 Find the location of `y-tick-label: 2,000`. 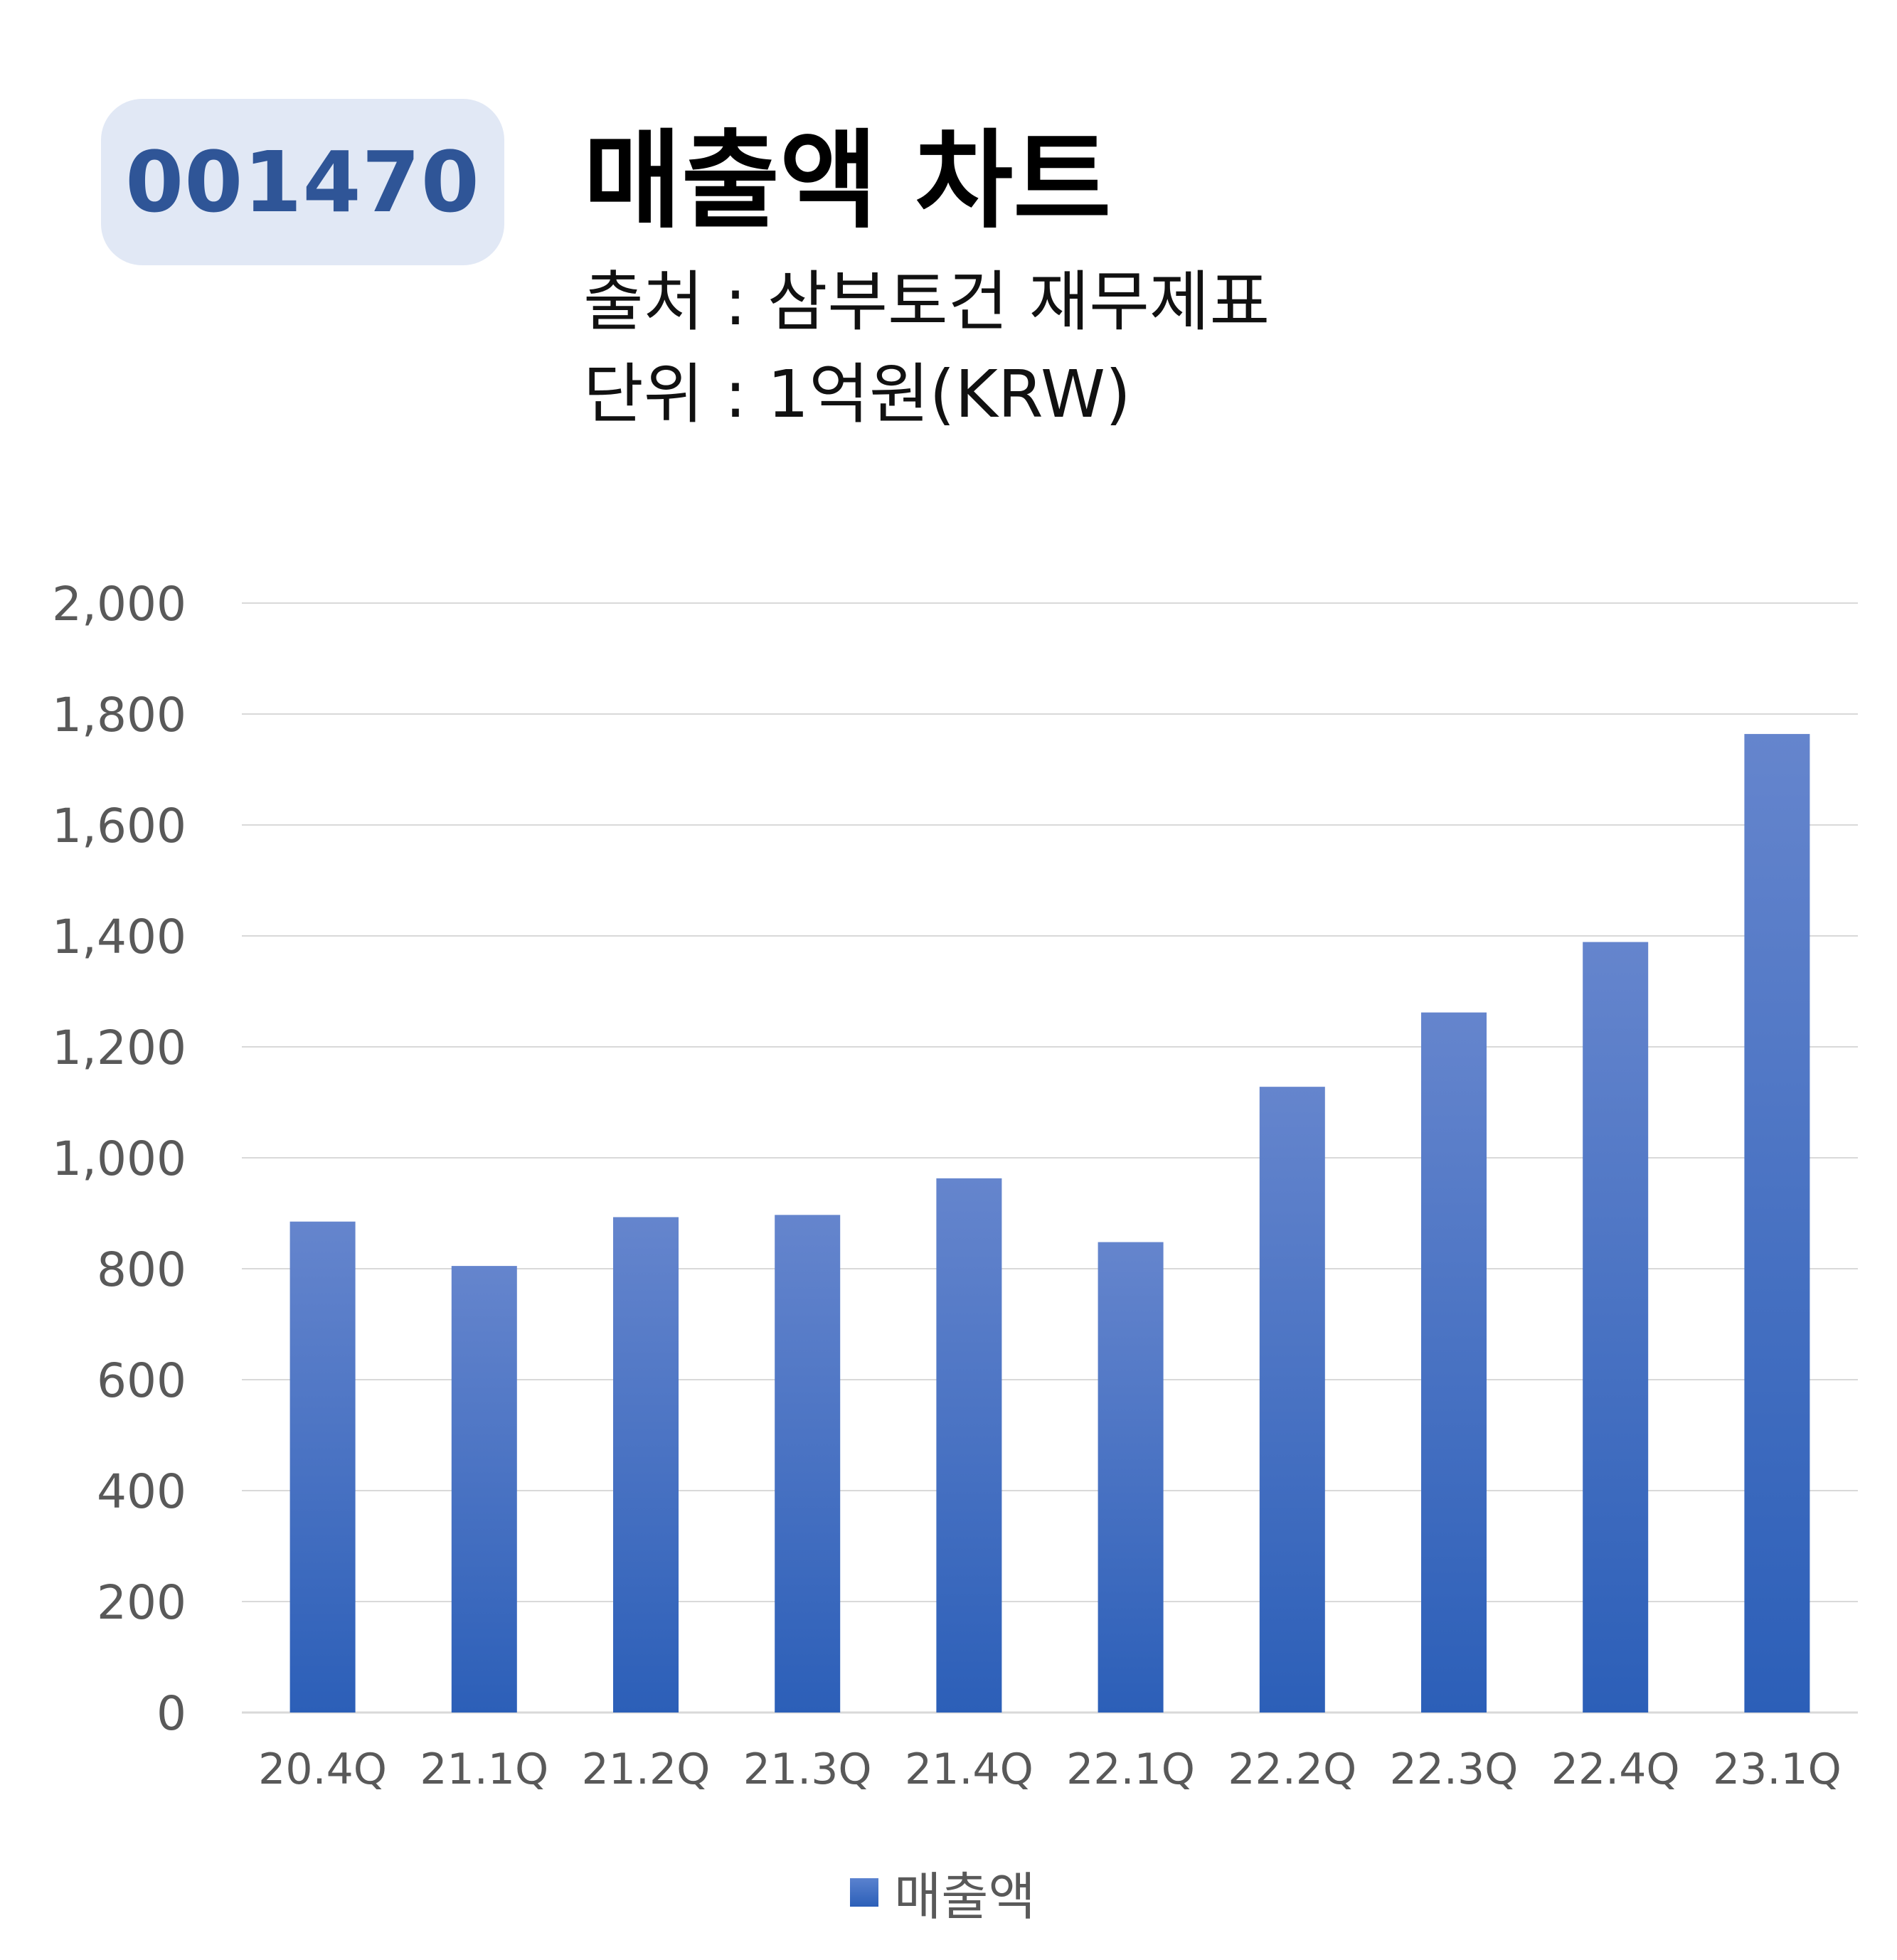

y-tick-label: 2,000 is located at coordinates (119, 604).